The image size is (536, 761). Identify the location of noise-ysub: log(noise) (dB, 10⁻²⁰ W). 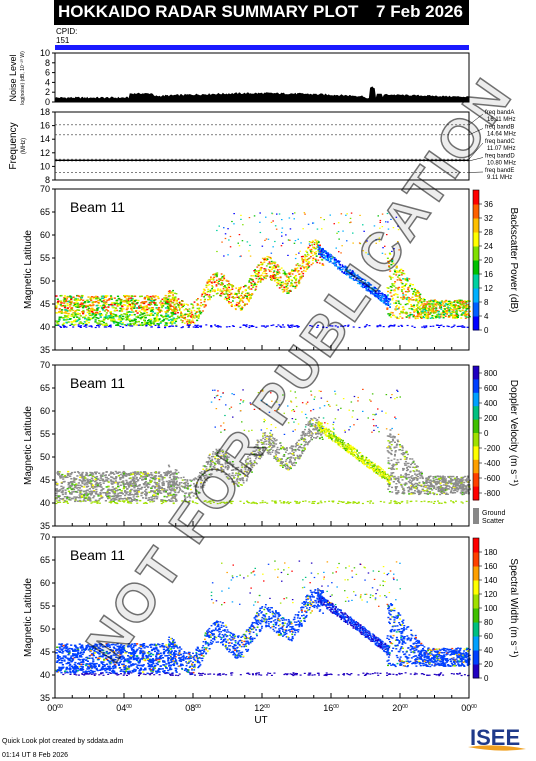
(23, 78).